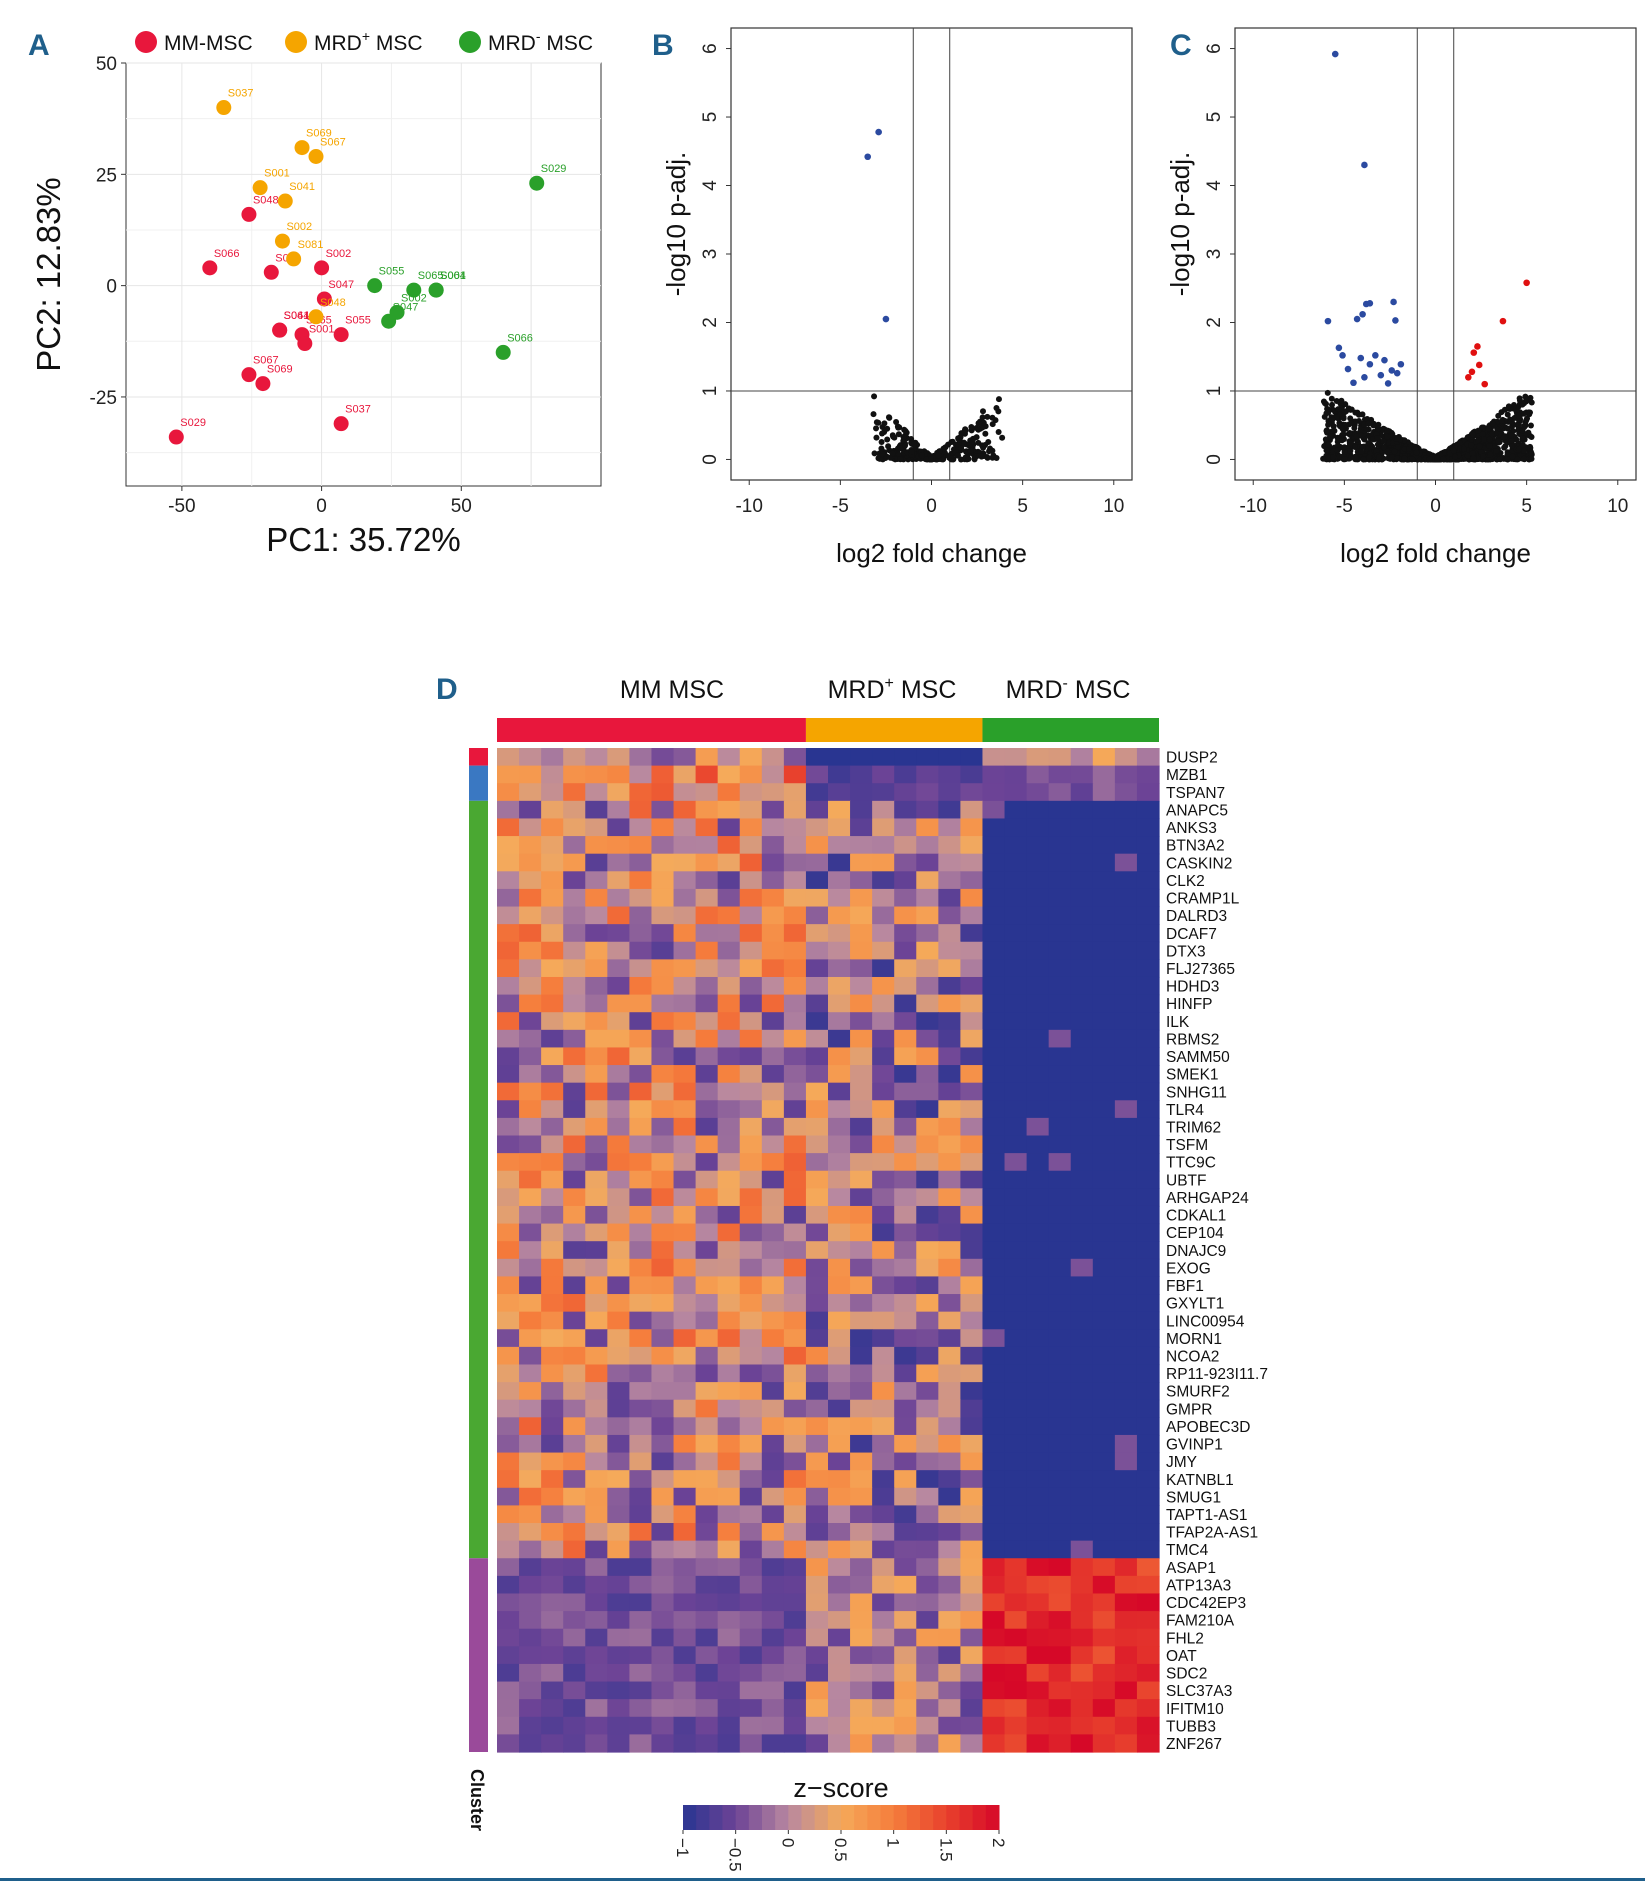 The image size is (1645, 1885). I want to click on heatmap-gene-label: APOBEC3D, so click(1208, 1427).